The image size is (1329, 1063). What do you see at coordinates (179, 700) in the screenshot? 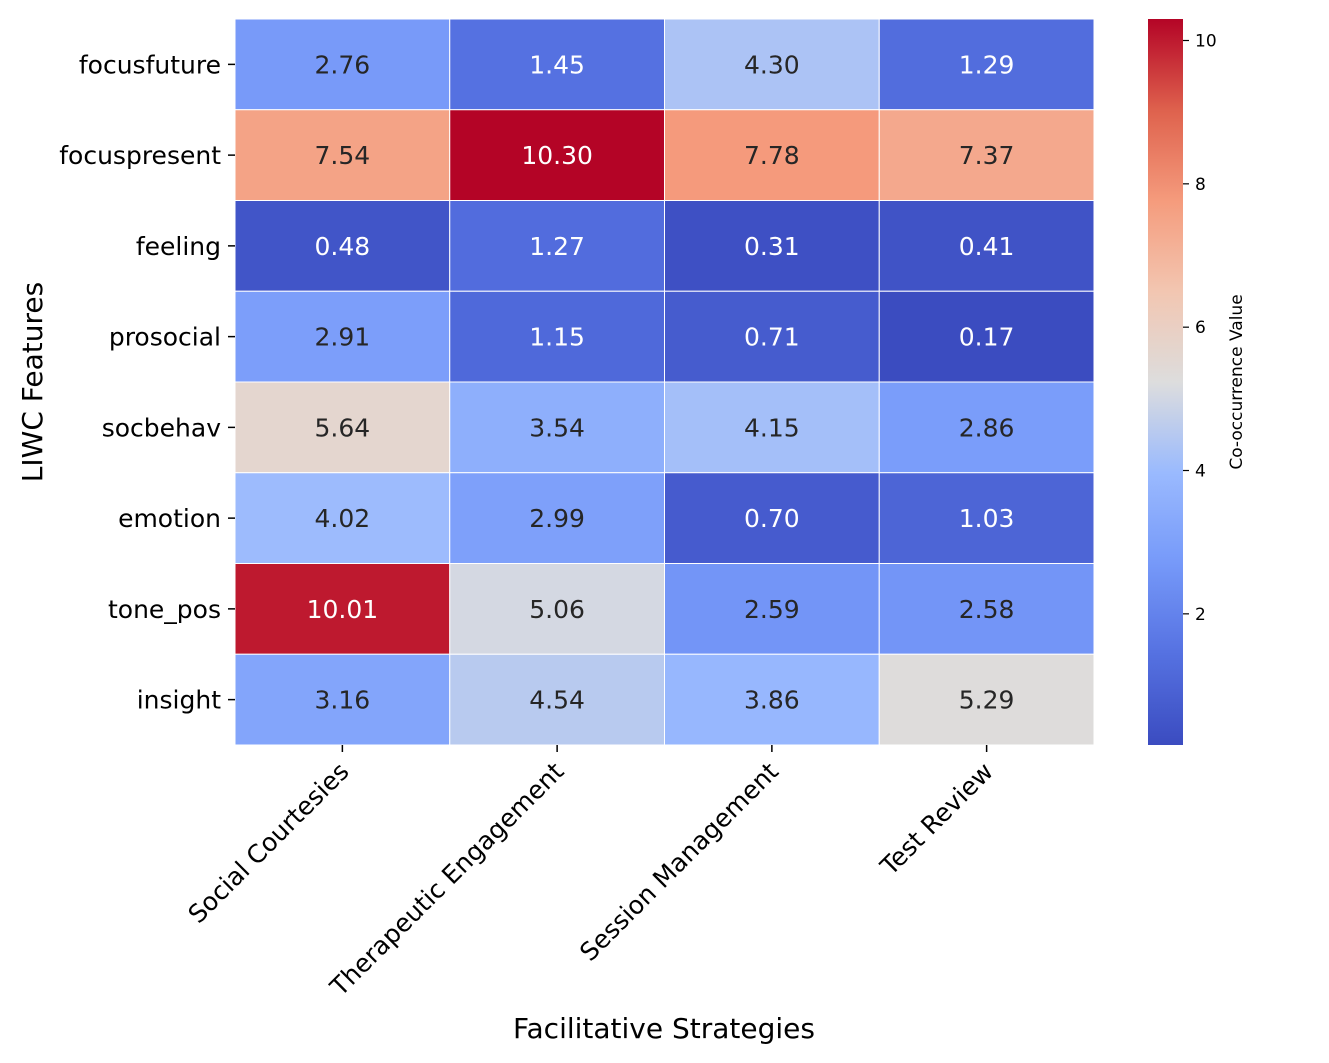
I see `row-label: insight` at bounding box center [179, 700].